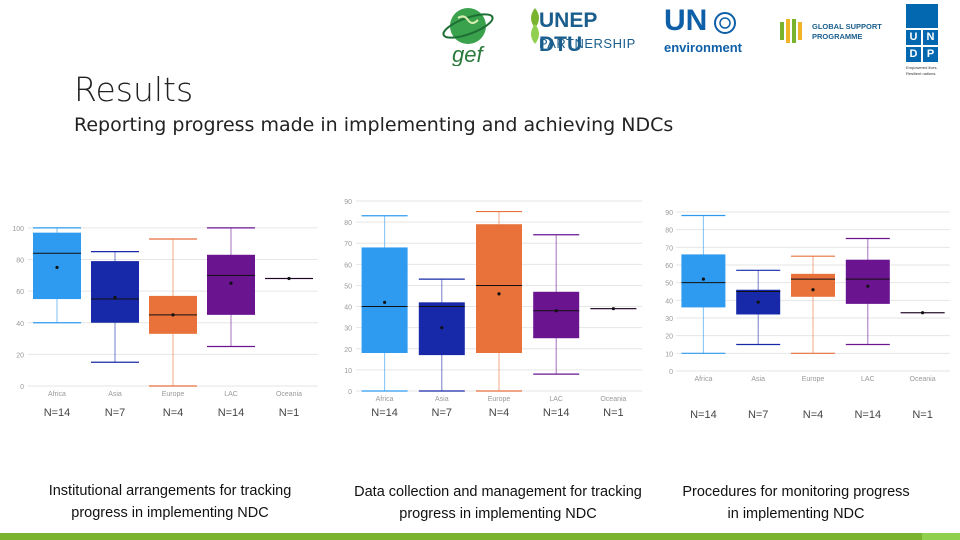  Describe the element at coordinates (913, 54) in the screenshot. I see `undp-letter-d: D` at that location.